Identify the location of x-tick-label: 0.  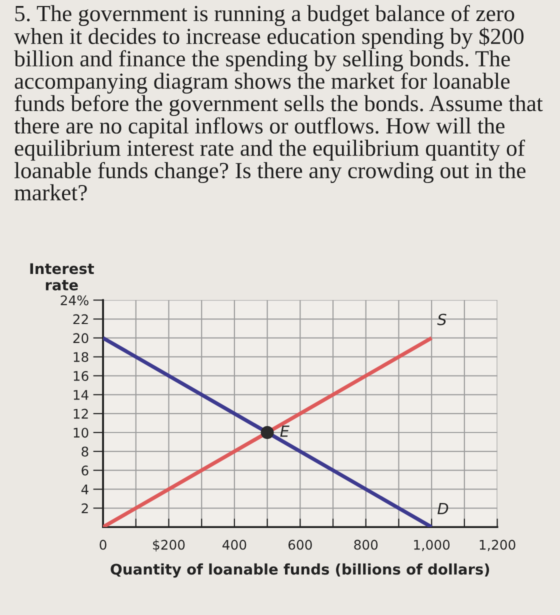
(103, 545).